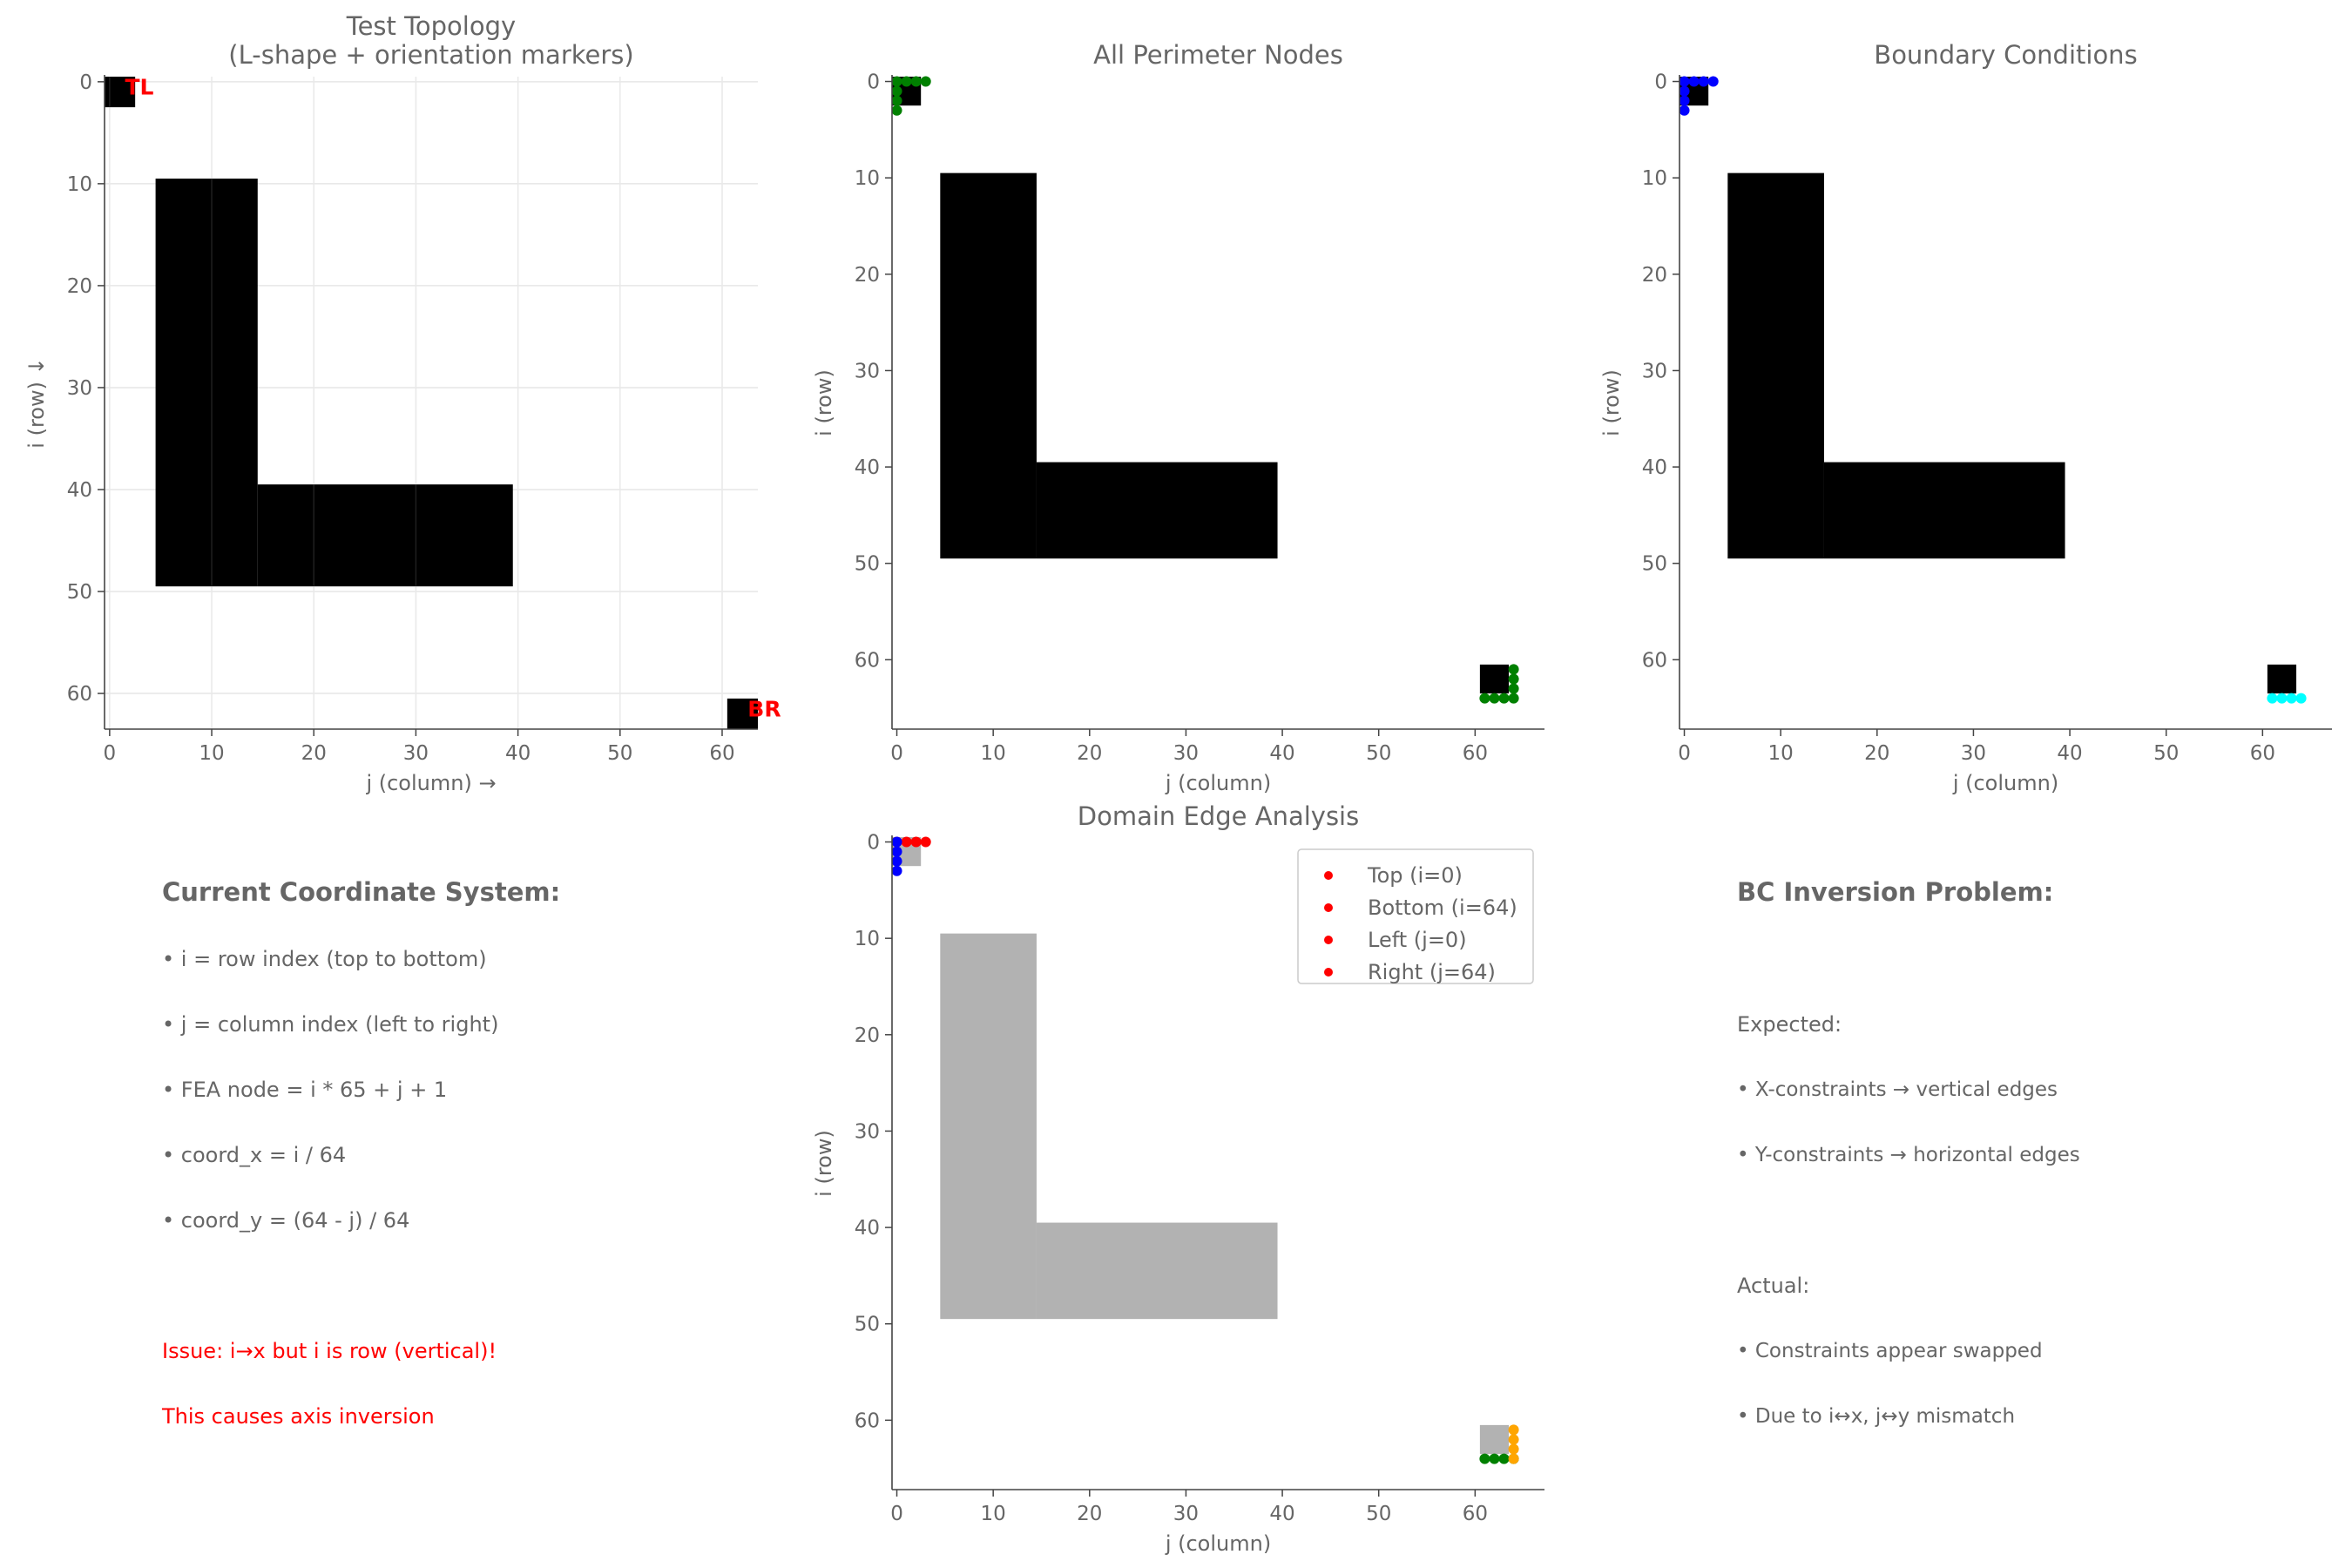 This screenshot has height=1568, width=2352. What do you see at coordinates (430, 55) in the screenshot?
I see `chart-title: (L-shape + orientation markers)` at bounding box center [430, 55].